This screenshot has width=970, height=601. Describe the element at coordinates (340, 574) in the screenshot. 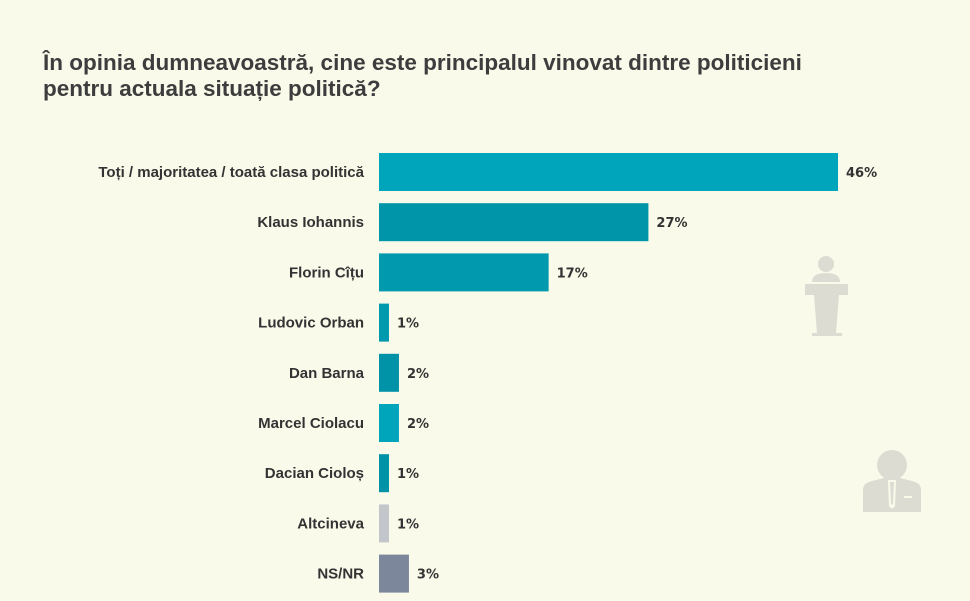

I see `category-label: NS/NR` at that location.